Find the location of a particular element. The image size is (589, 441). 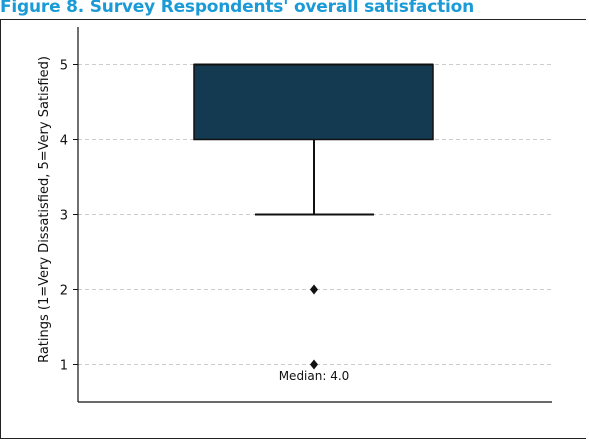

y-tick-label-5: 5 is located at coordinates (64, 66).